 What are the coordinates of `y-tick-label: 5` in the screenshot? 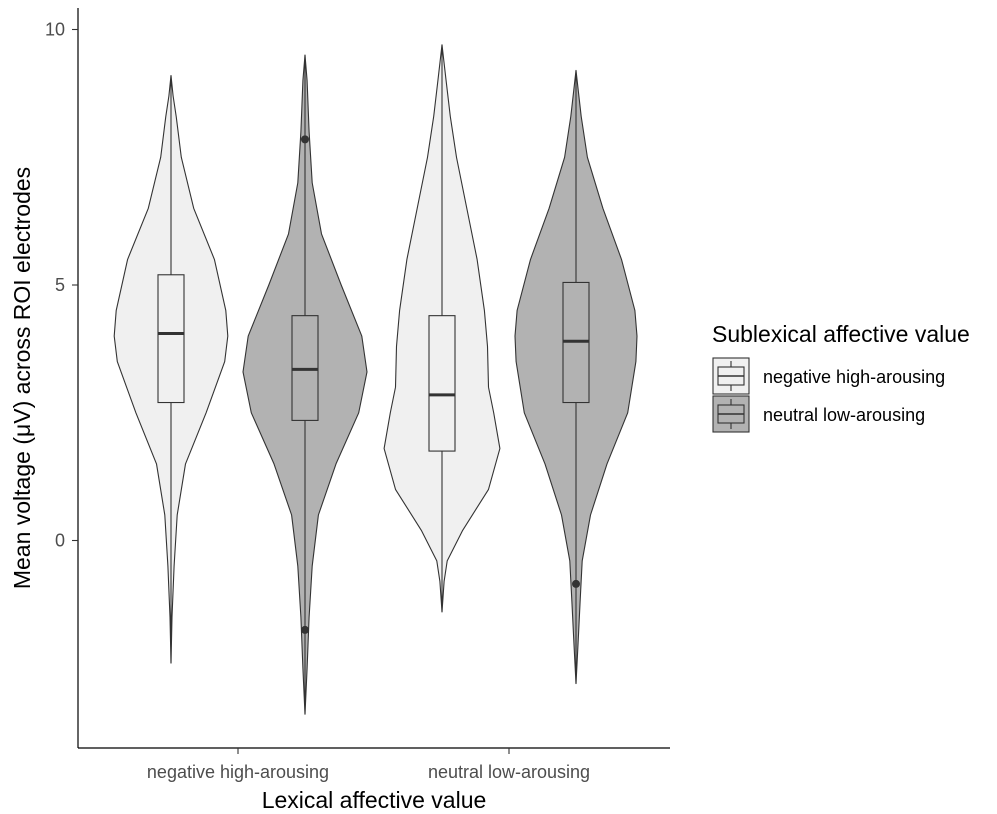 It's located at (60, 285).